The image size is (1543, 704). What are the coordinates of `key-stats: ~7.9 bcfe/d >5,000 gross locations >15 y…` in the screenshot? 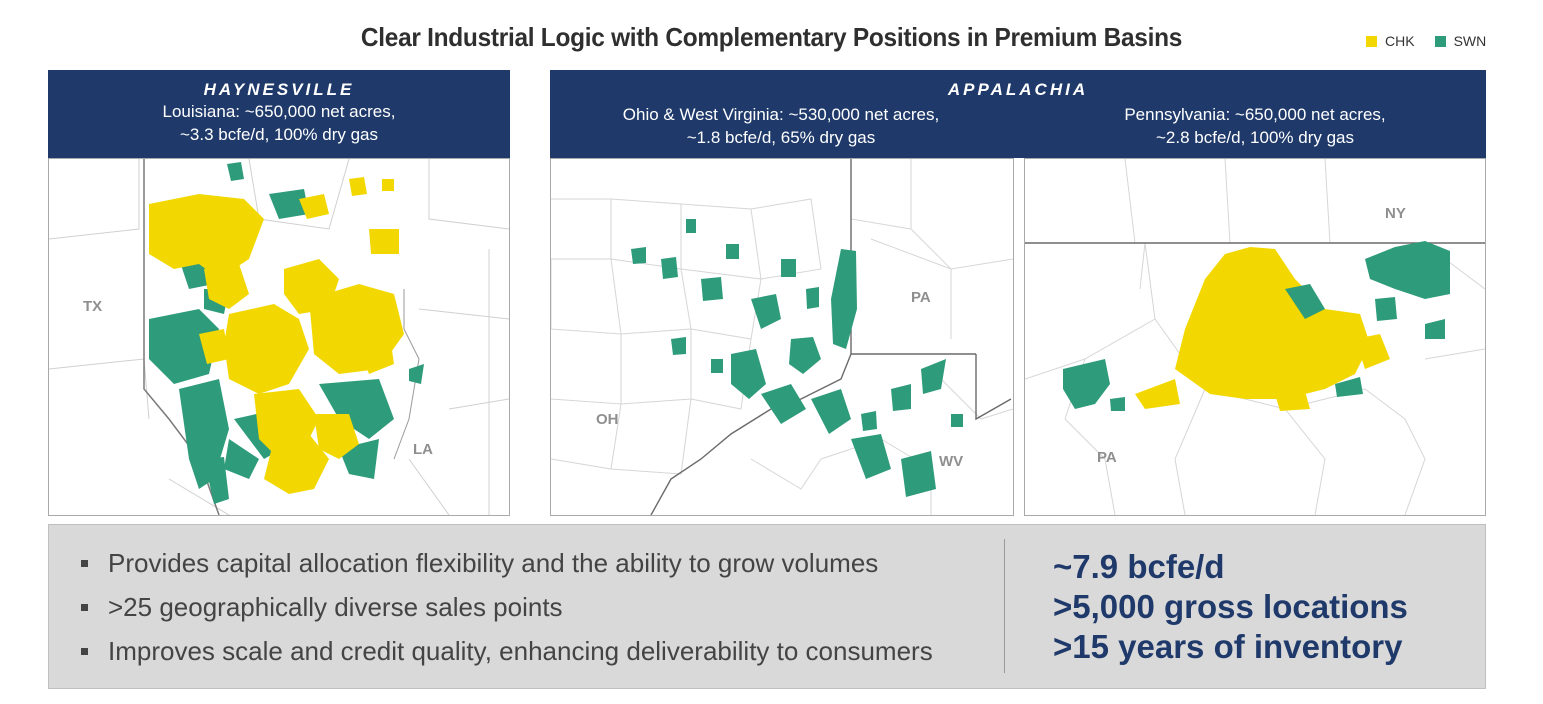 It's located at (1230, 607).